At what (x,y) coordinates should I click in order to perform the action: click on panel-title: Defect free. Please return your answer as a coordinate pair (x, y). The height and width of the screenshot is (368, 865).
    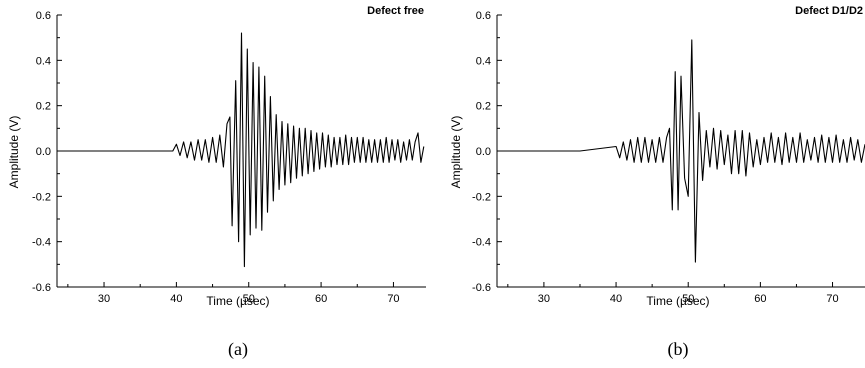
    Looking at the image, I should click on (395, 11).